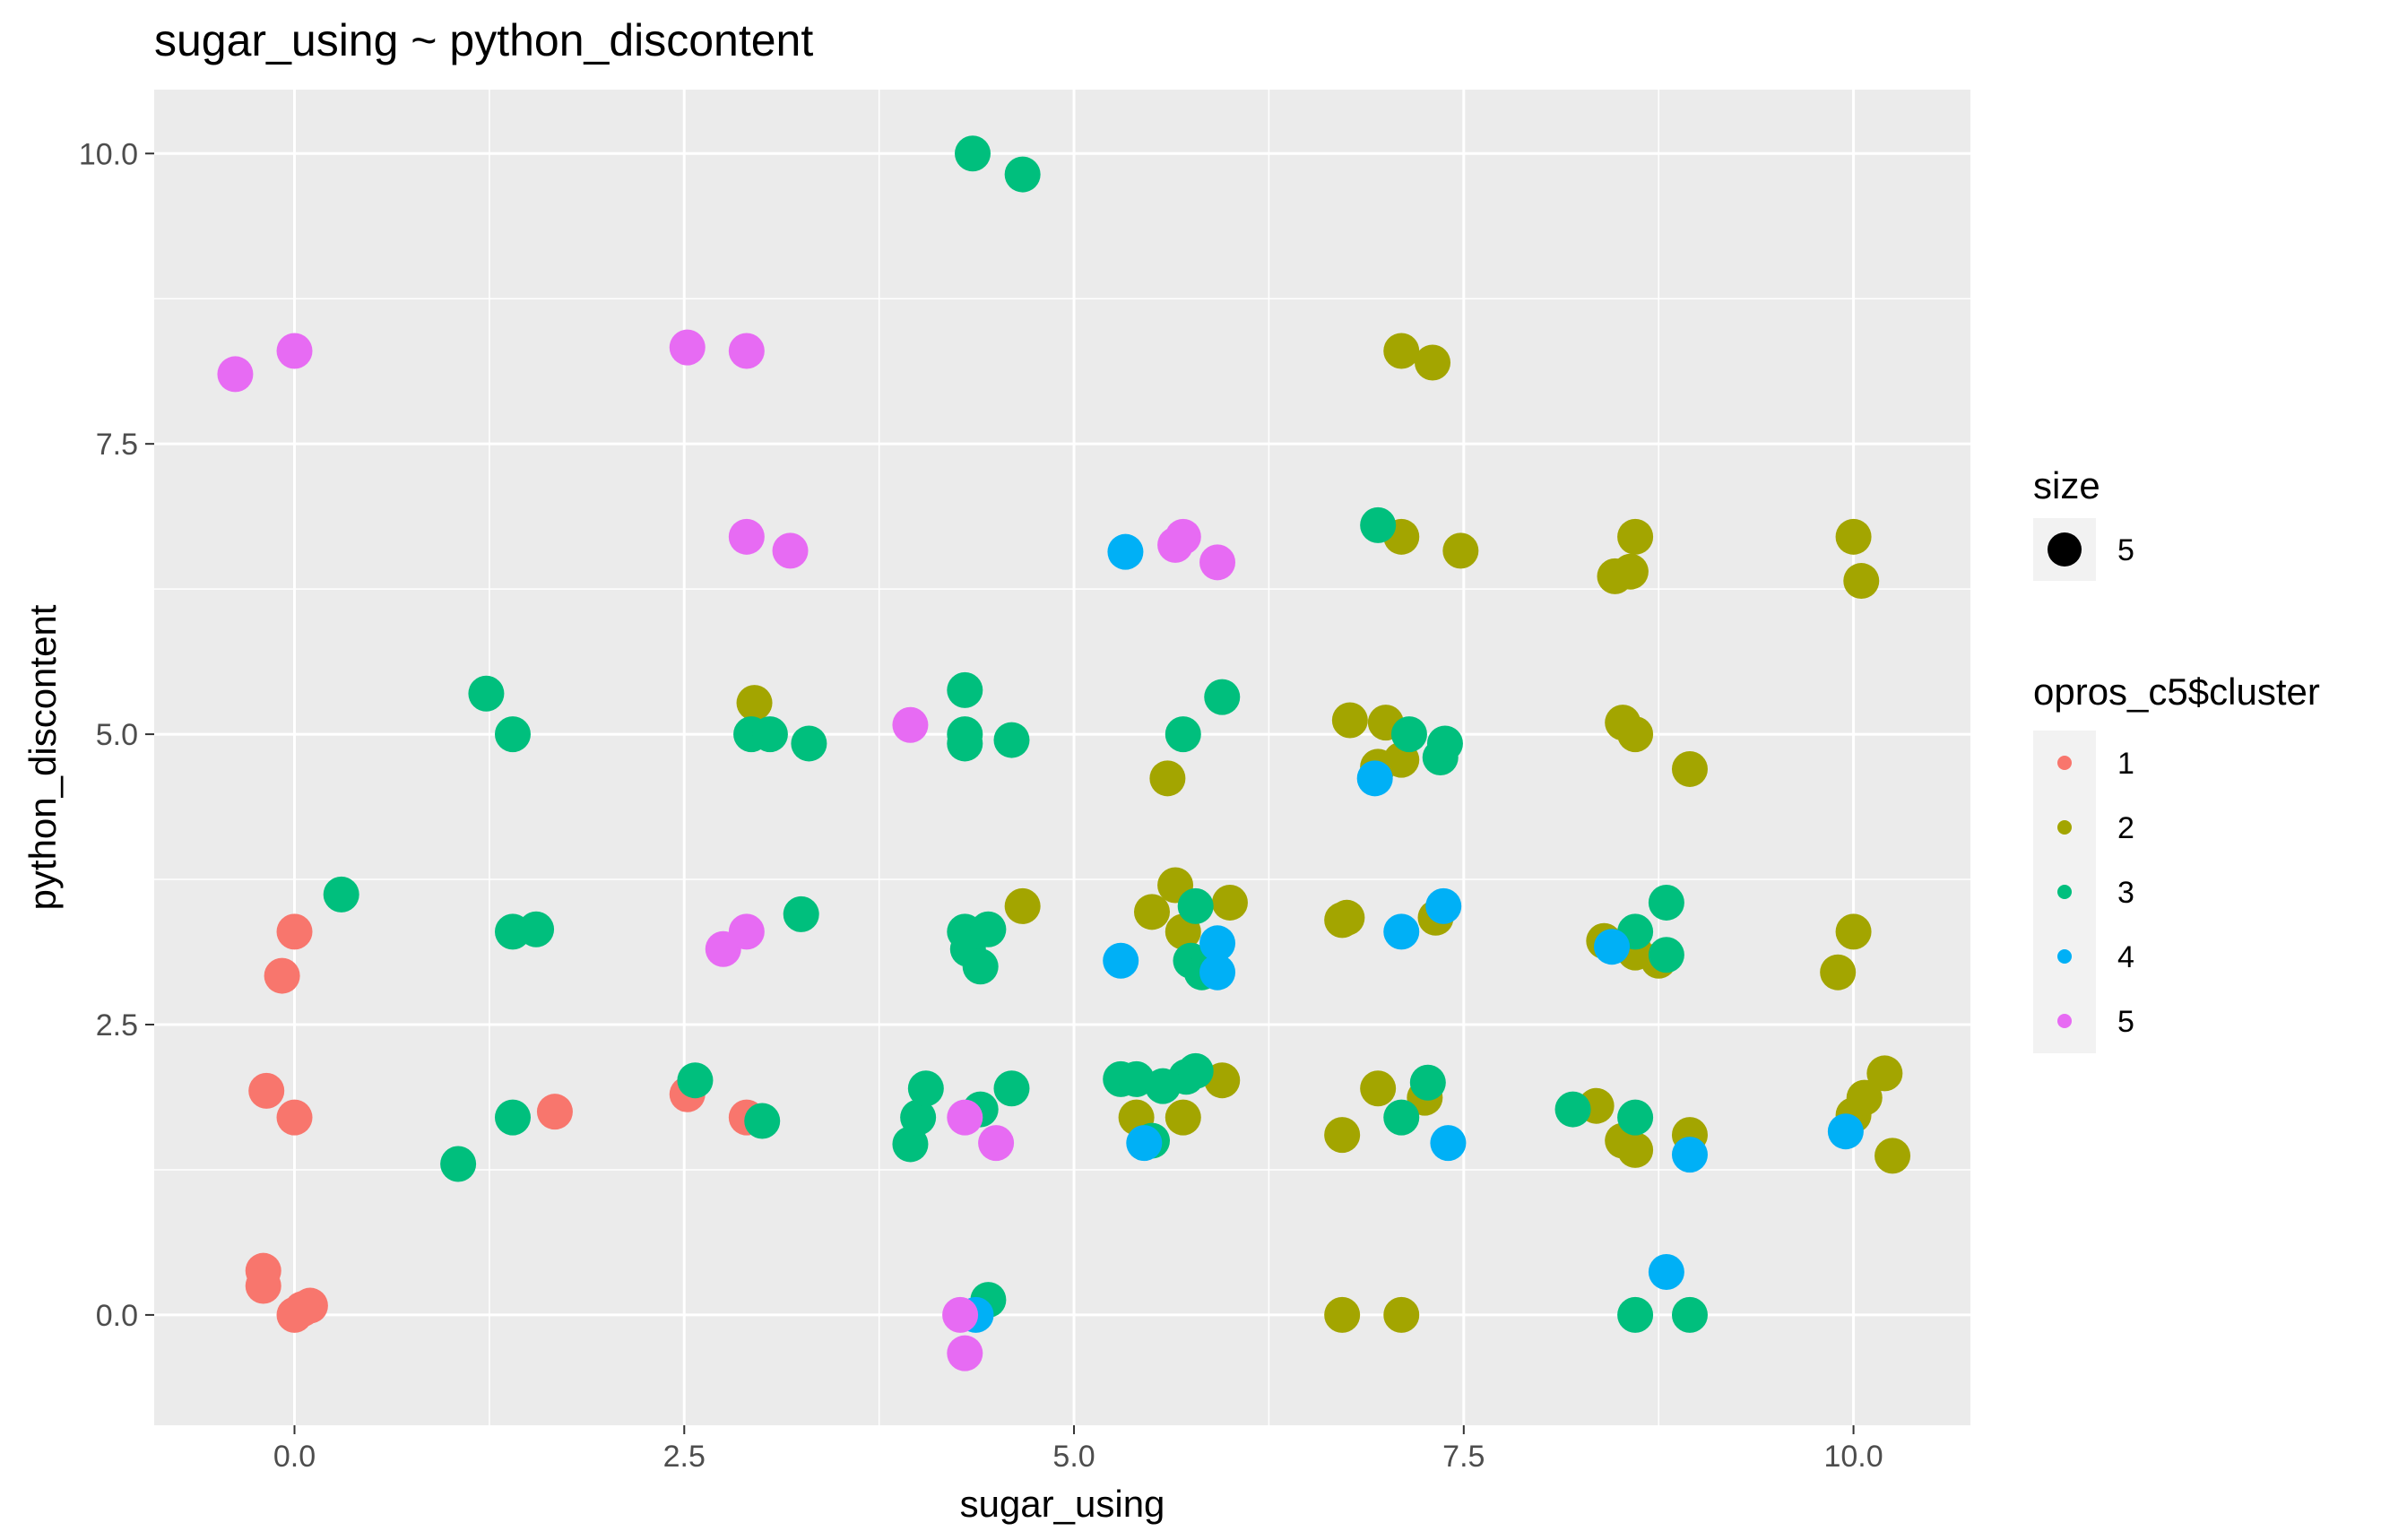  What do you see at coordinates (2065, 550) in the screenshot?
I see `legend-size-dot` at bounding box center [2065, 550].